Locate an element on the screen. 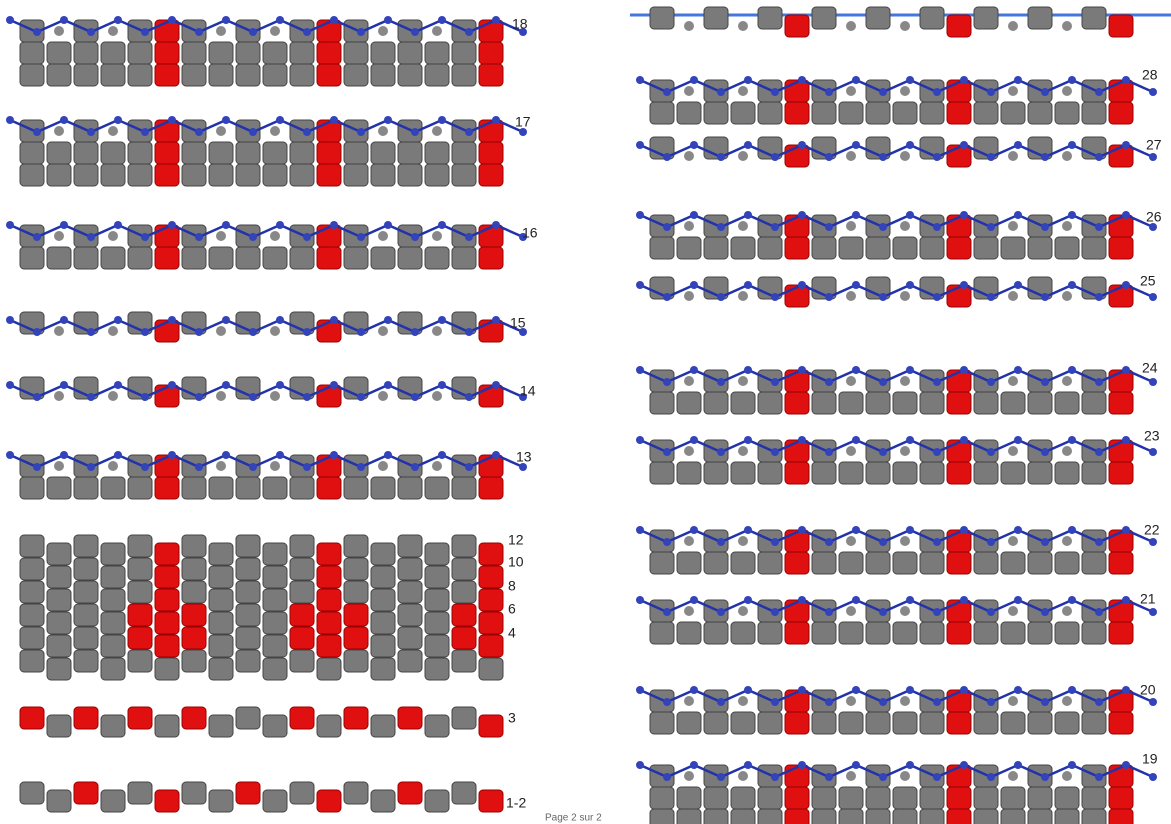 The image size is (1171, 824). row-label: 28 is located at coordinates (1150, 75).